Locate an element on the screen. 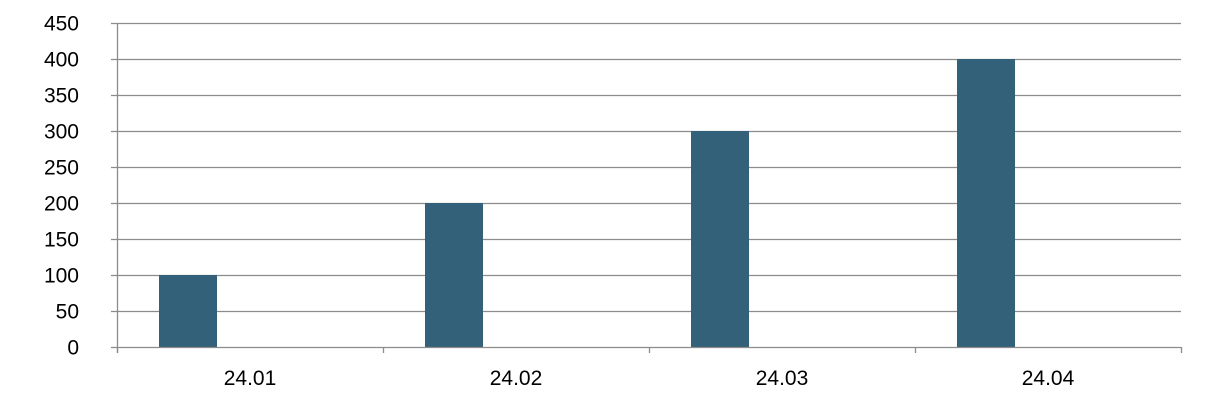 The width and height of the screenshot is (1220, 400). y-tick-label: 150 is located at coordinates (61, 240).